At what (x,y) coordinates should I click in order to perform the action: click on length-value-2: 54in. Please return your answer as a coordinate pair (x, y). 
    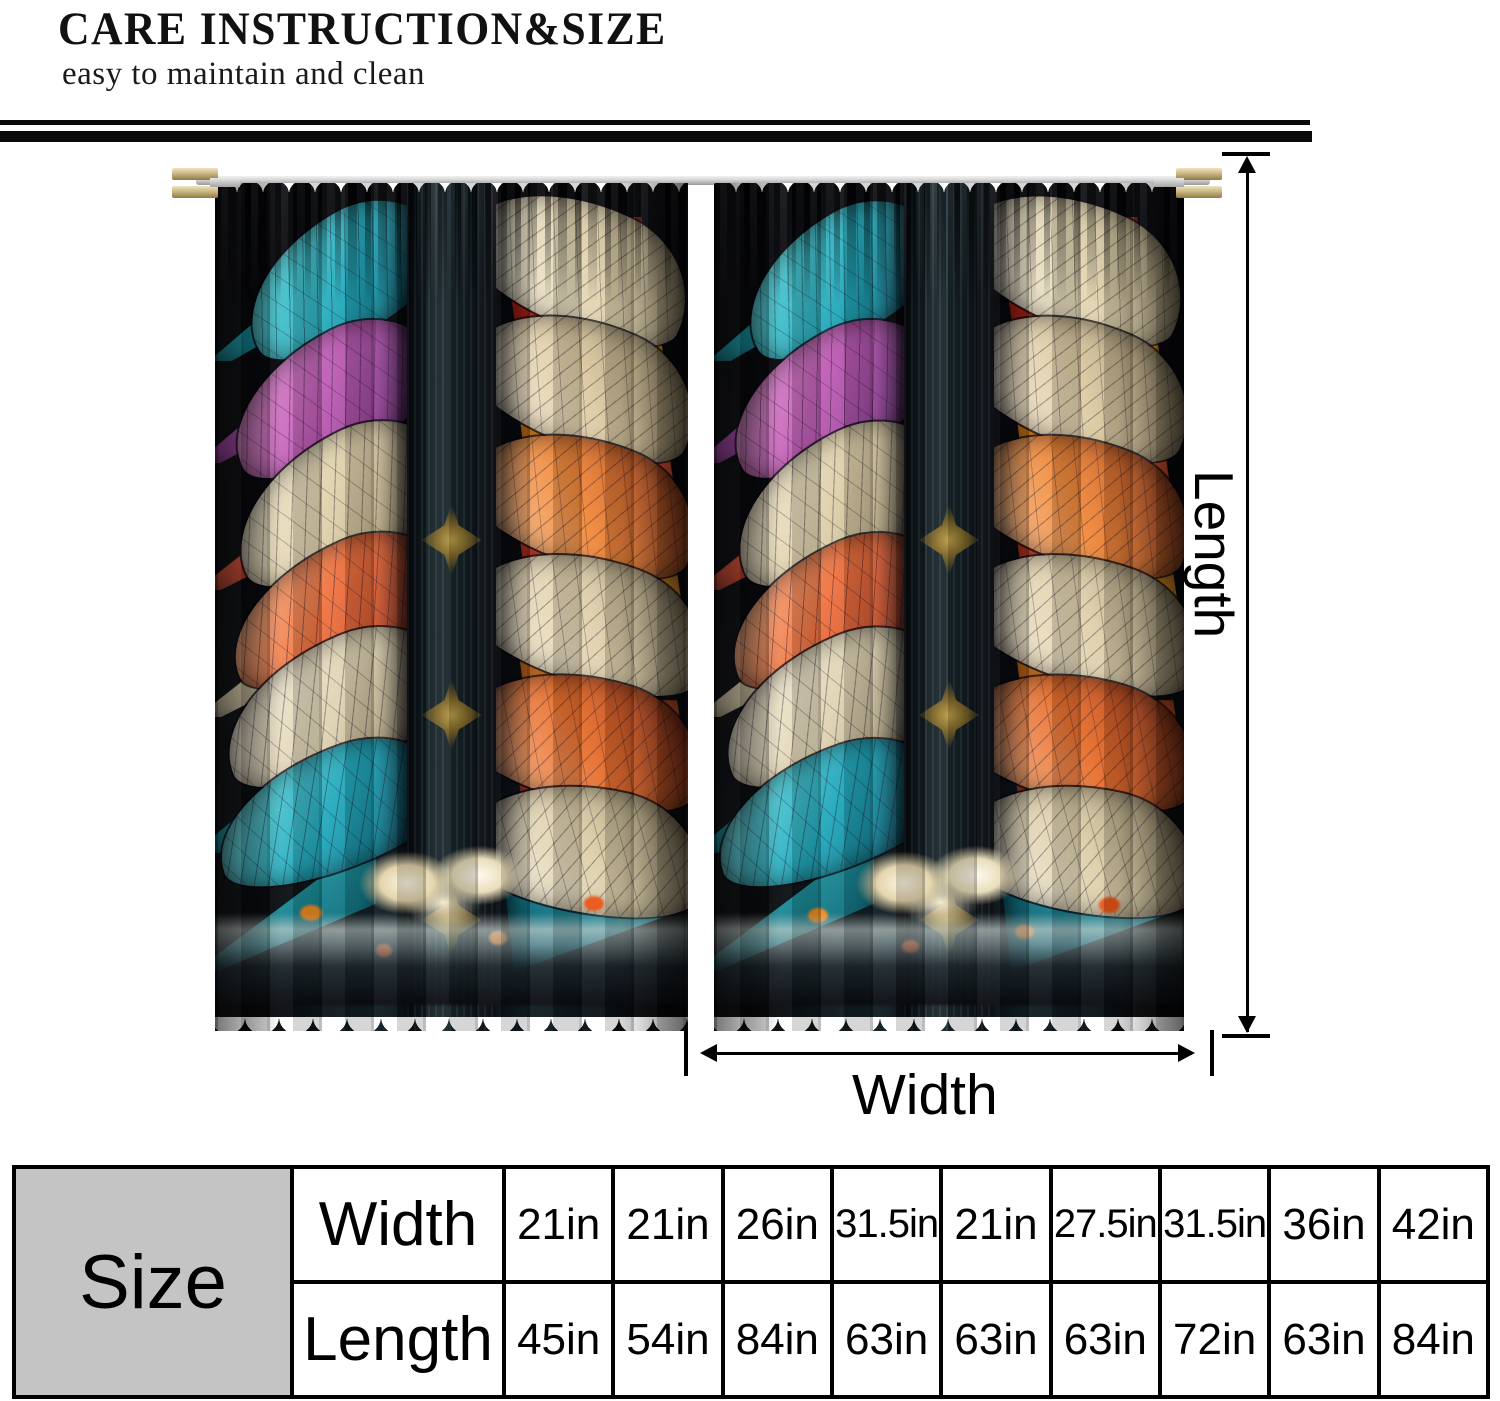
    Looking at the image, I should click on (668, 1339).